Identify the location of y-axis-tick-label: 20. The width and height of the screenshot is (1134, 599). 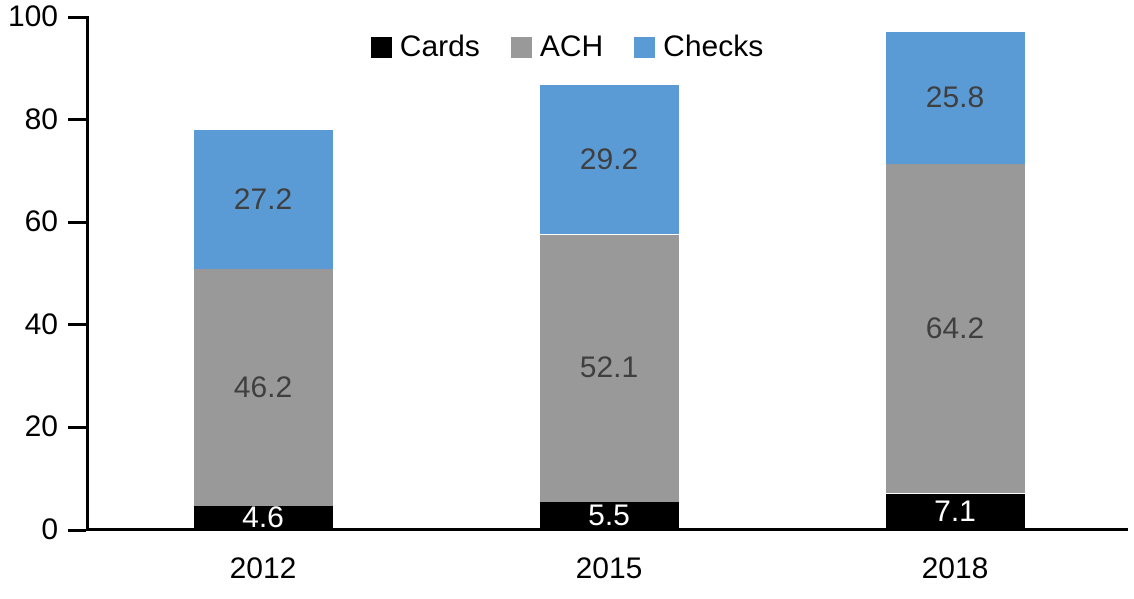
(41, 427).